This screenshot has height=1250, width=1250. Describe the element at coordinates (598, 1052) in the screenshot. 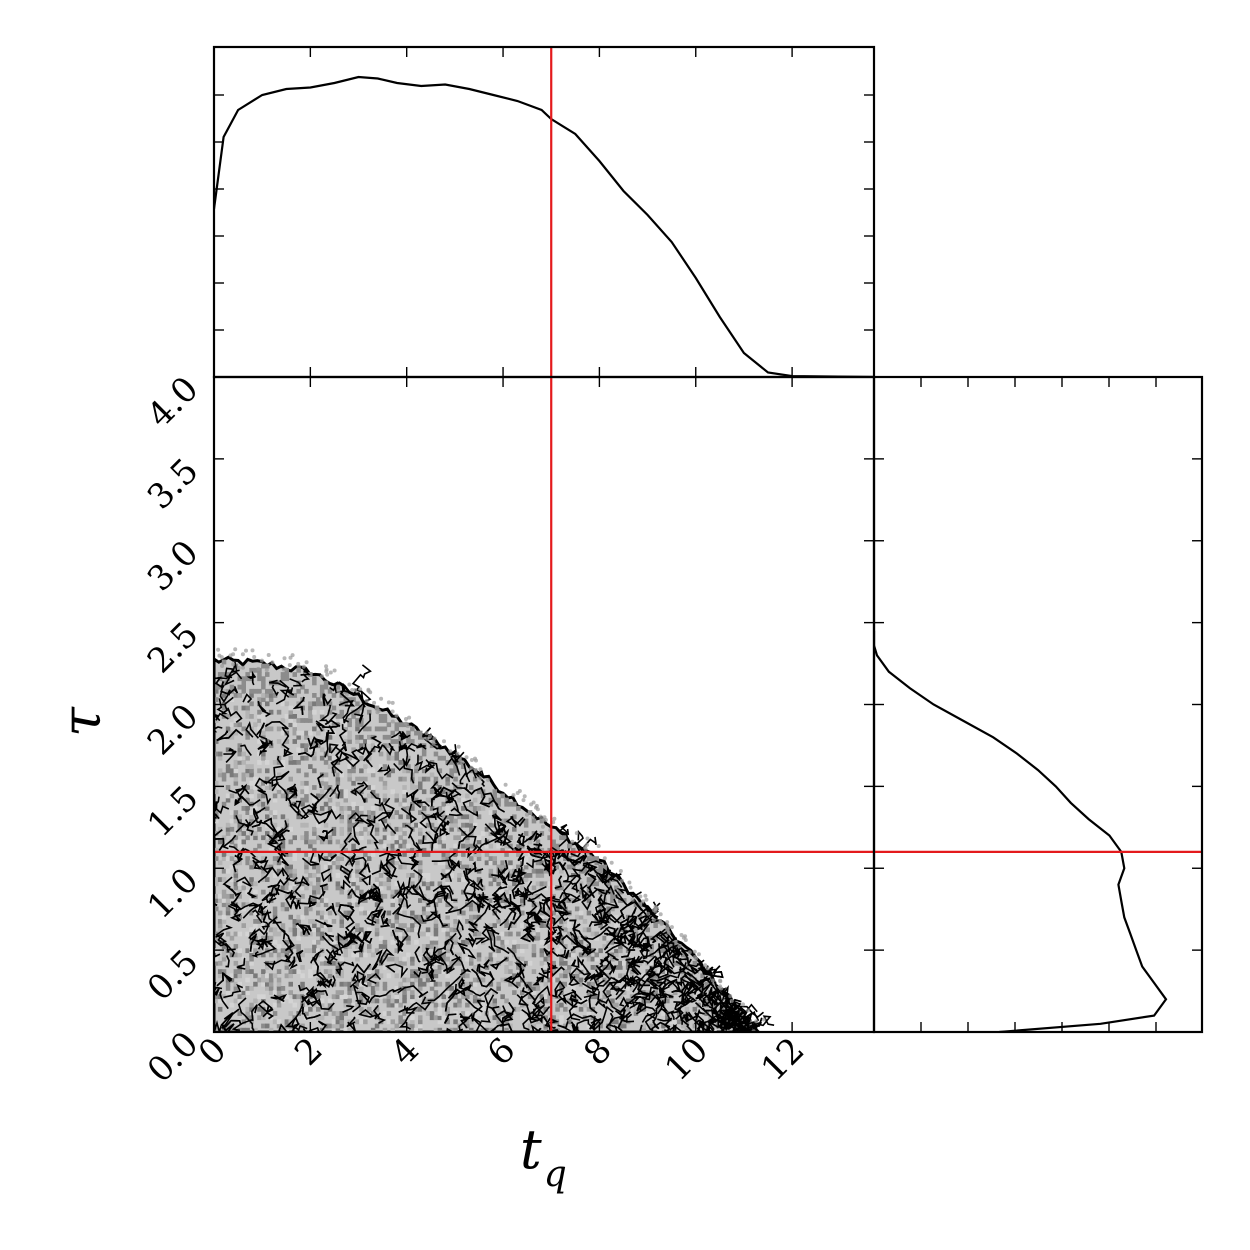

I see `x-tick-label: 8` at that location.